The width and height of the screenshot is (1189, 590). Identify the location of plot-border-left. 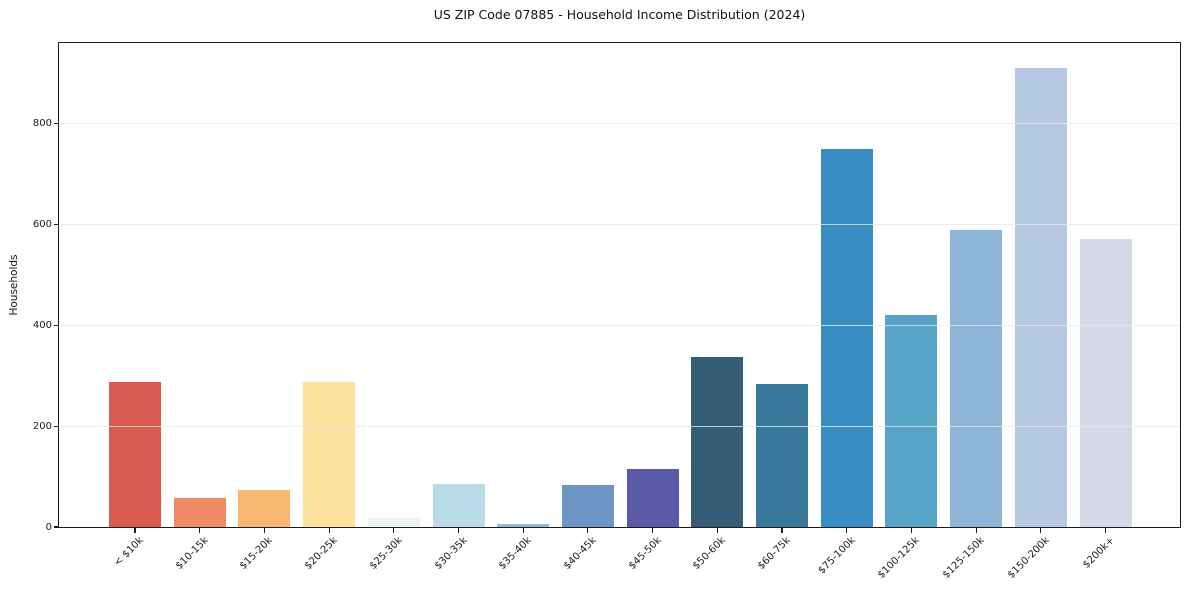
(58, 285).